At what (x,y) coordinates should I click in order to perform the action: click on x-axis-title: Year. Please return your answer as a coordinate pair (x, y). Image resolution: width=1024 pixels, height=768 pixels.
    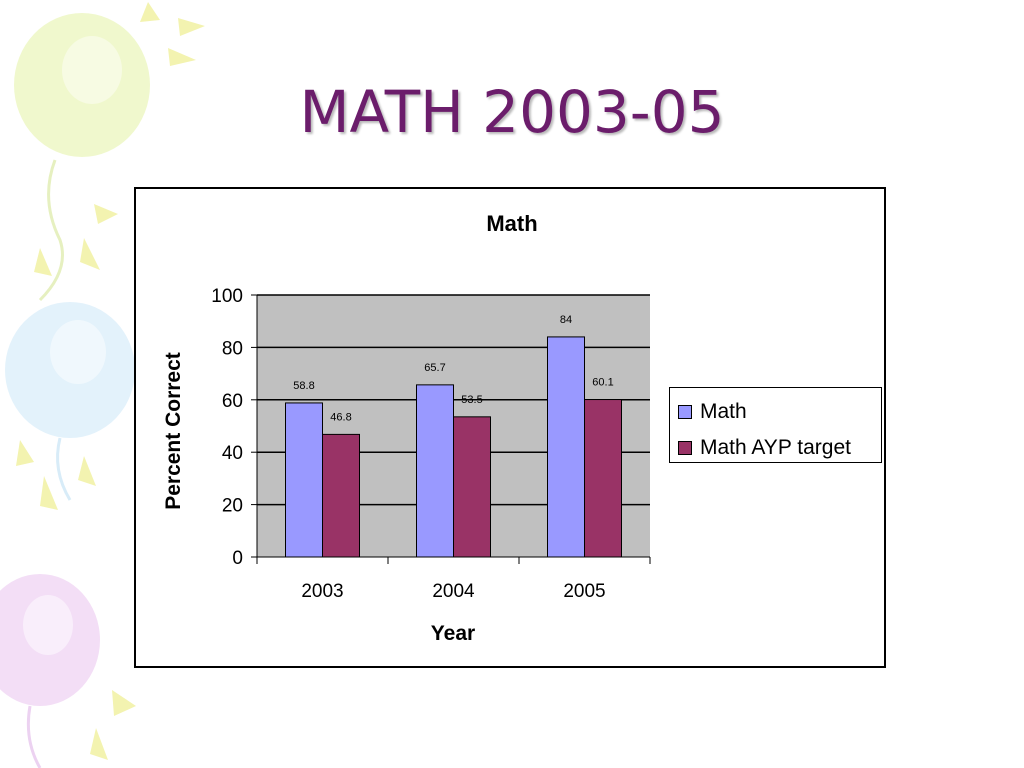
    Looking at the image, I should click on (453, 633).